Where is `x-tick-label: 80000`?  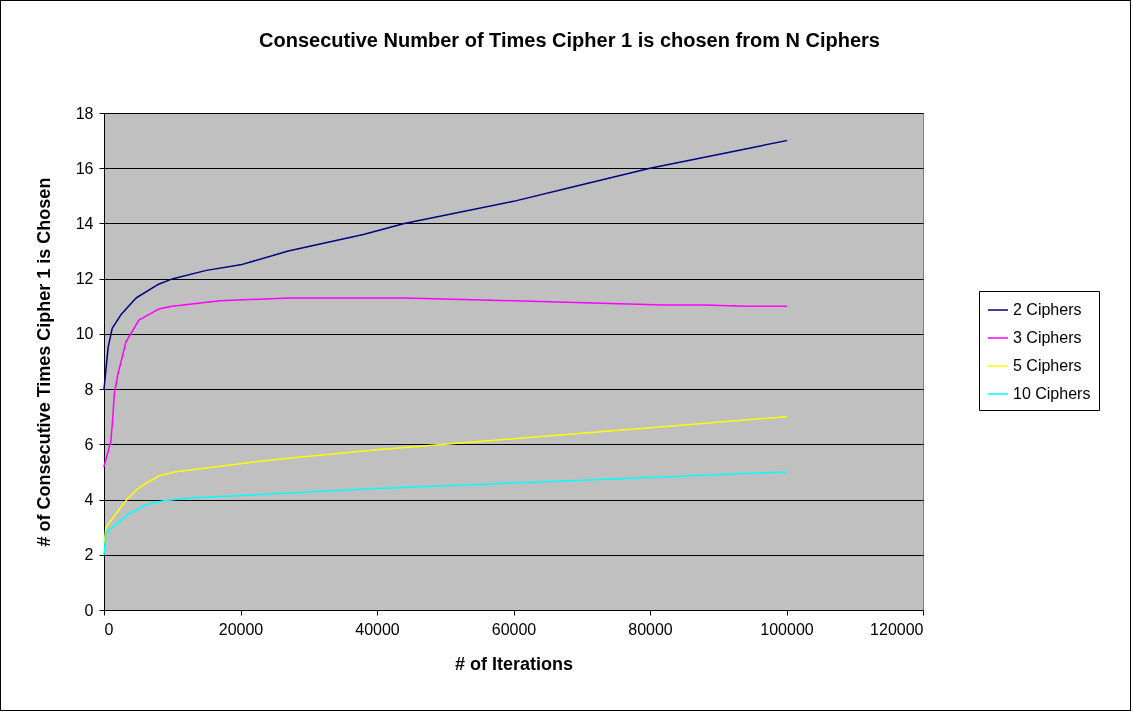 x-tick-label: 80000 is located at coordinates (650, 629).